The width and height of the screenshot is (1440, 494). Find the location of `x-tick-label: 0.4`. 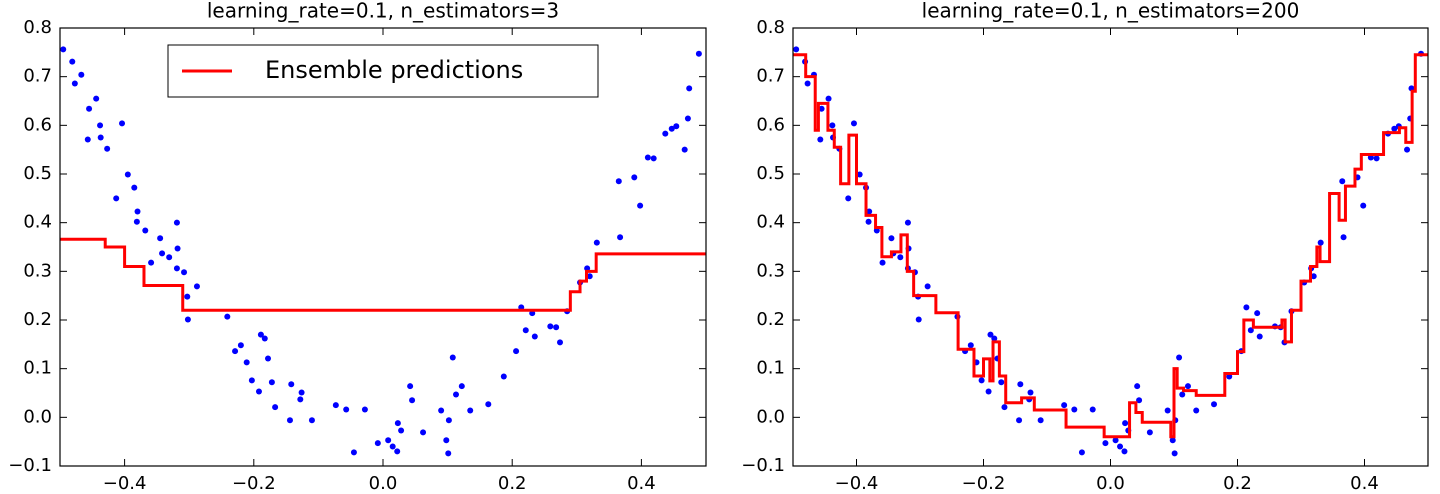

x-tick-label: 0.4 is located at coordinates (641, 483).